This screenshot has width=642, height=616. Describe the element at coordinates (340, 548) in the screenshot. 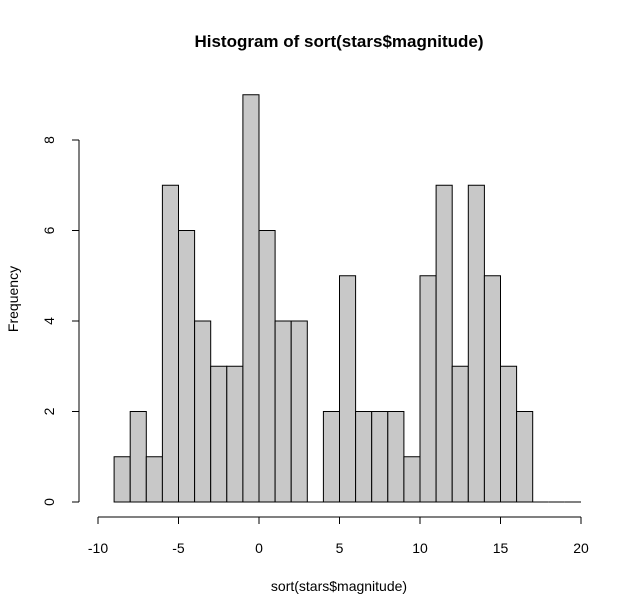

I see `x-tick-label: 5` at that location.